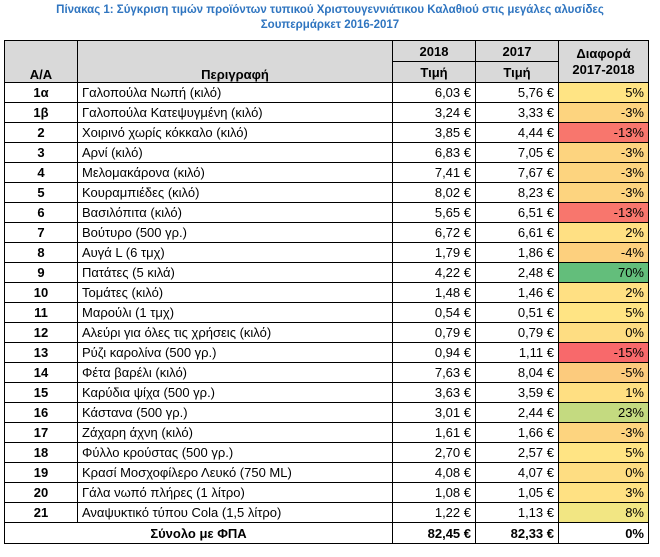  I want to click on table-row: 4 Μελομακάρονα (κιλό) 7,41 €7,67 € -3%, so click(326, 172).